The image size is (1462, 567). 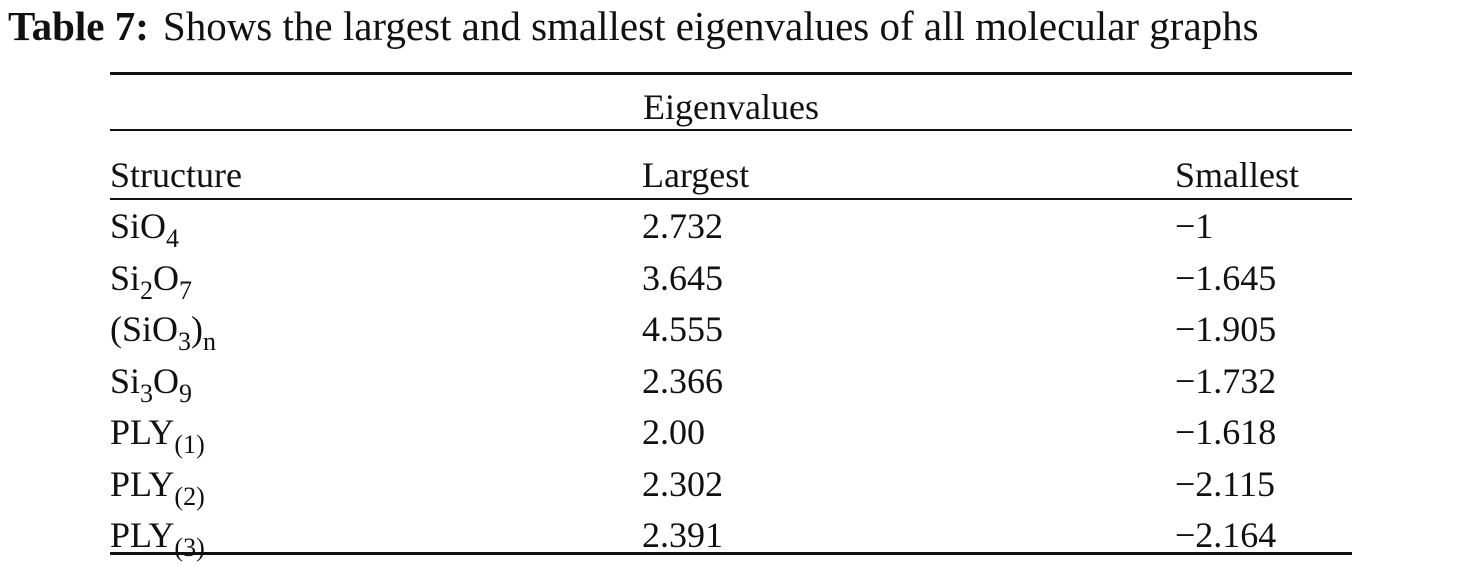 What do you see at coordinates (682, 483) in the screenshot?
I see `largest-cell: 2.302` at bounding box center [682, 483].